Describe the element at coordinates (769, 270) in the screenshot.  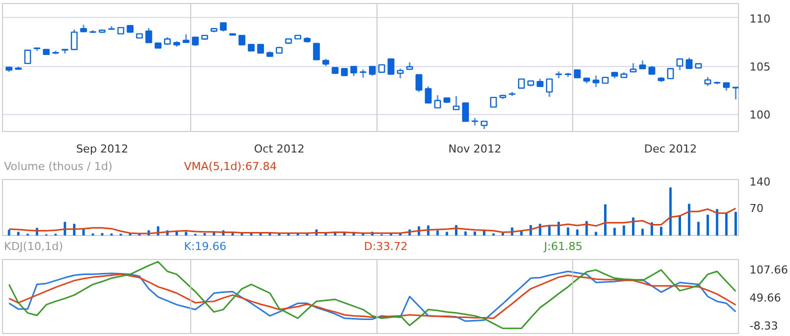
I see `y-tick-label: 107.66` at that location.